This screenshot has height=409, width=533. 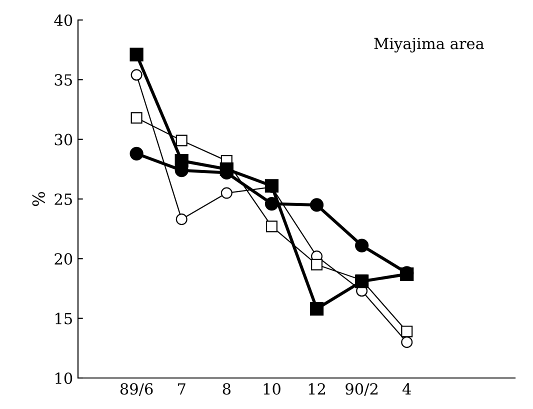 I want to click on x-tick-label: 90/2, so click(x=362, y=389).